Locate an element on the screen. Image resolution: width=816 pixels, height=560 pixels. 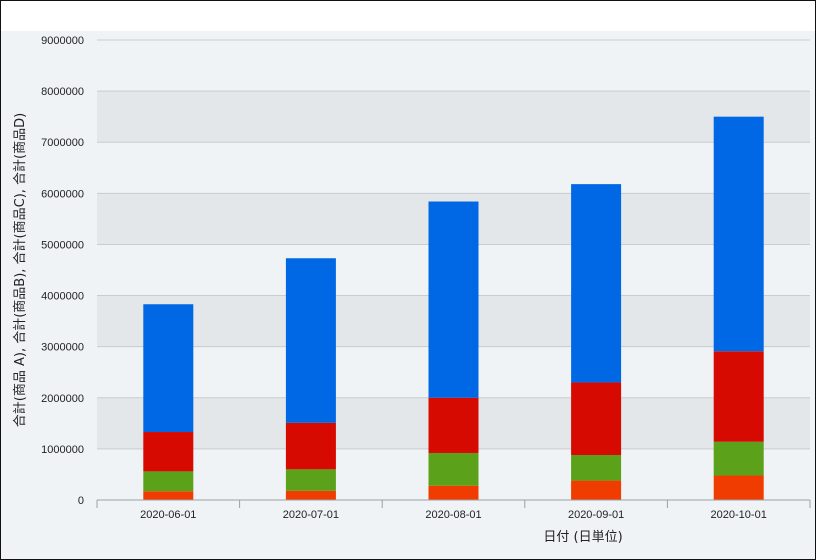
y-tick-label: 4000000 is located at coordinates (62, 297).